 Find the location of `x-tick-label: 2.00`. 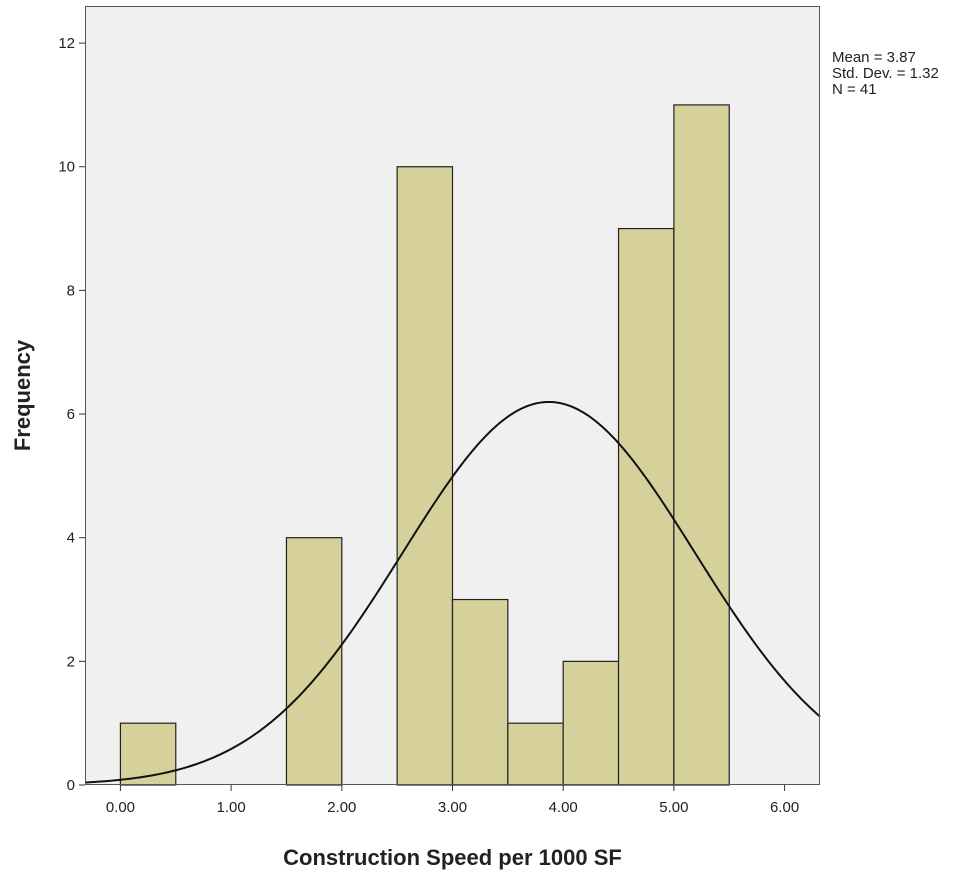

x-tick-label: 2.00 is located at coordinates (341, 807).